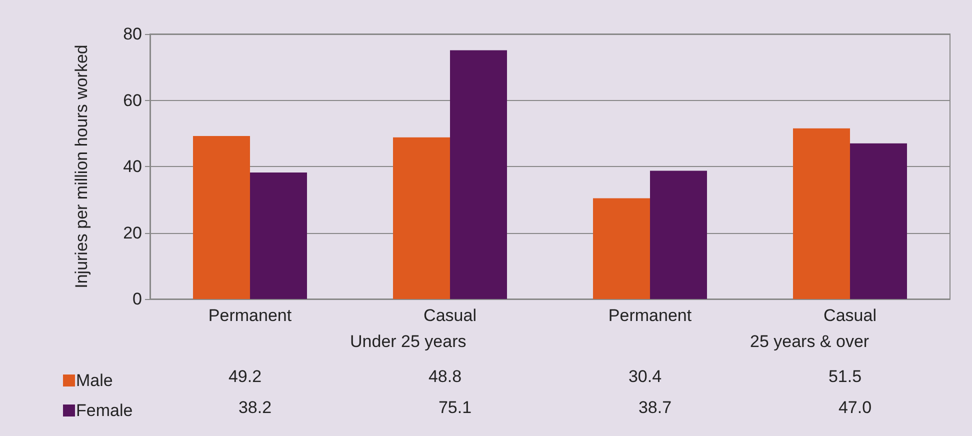 Image resolution: width=972 pixels, height=436 pixels. I want to click on data-label: 47.0, so click(855, 407).